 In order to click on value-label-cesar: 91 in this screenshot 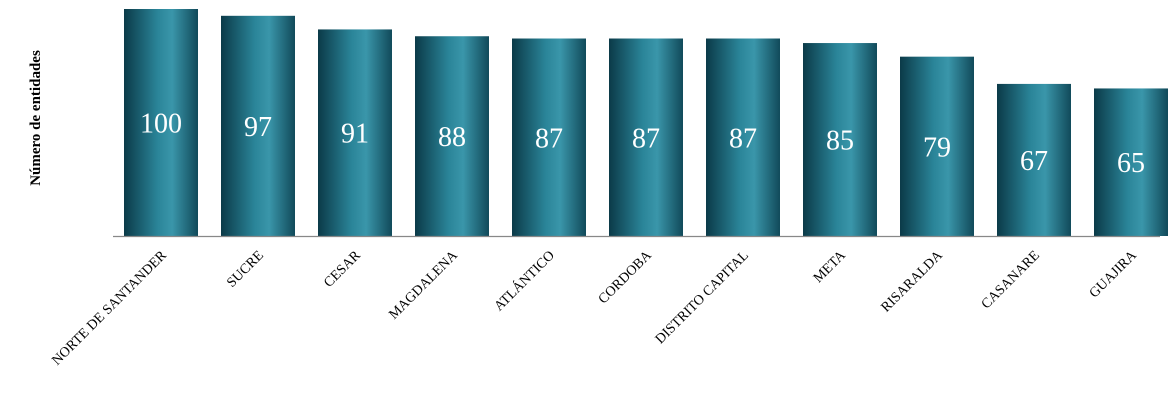, I will do `click(355, 134)`.